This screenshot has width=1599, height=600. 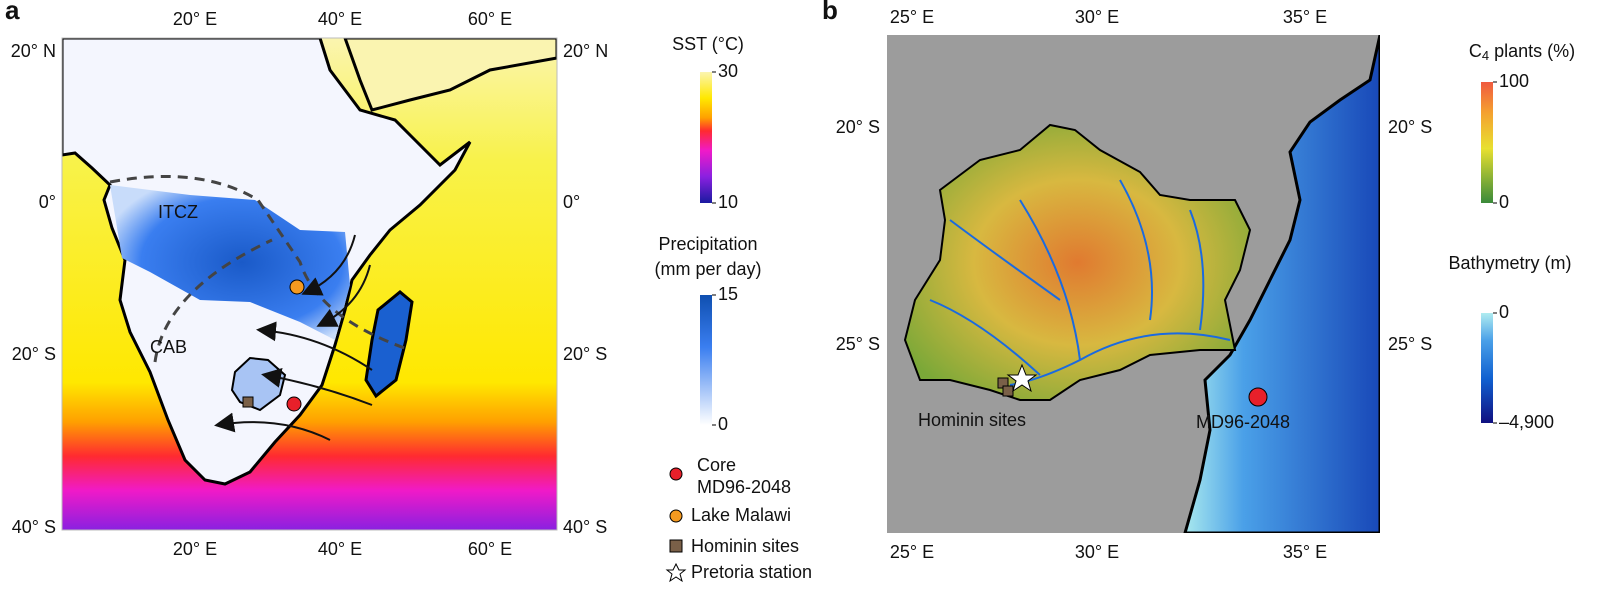 I want to click on rivers, so click(x=1080, y=282).